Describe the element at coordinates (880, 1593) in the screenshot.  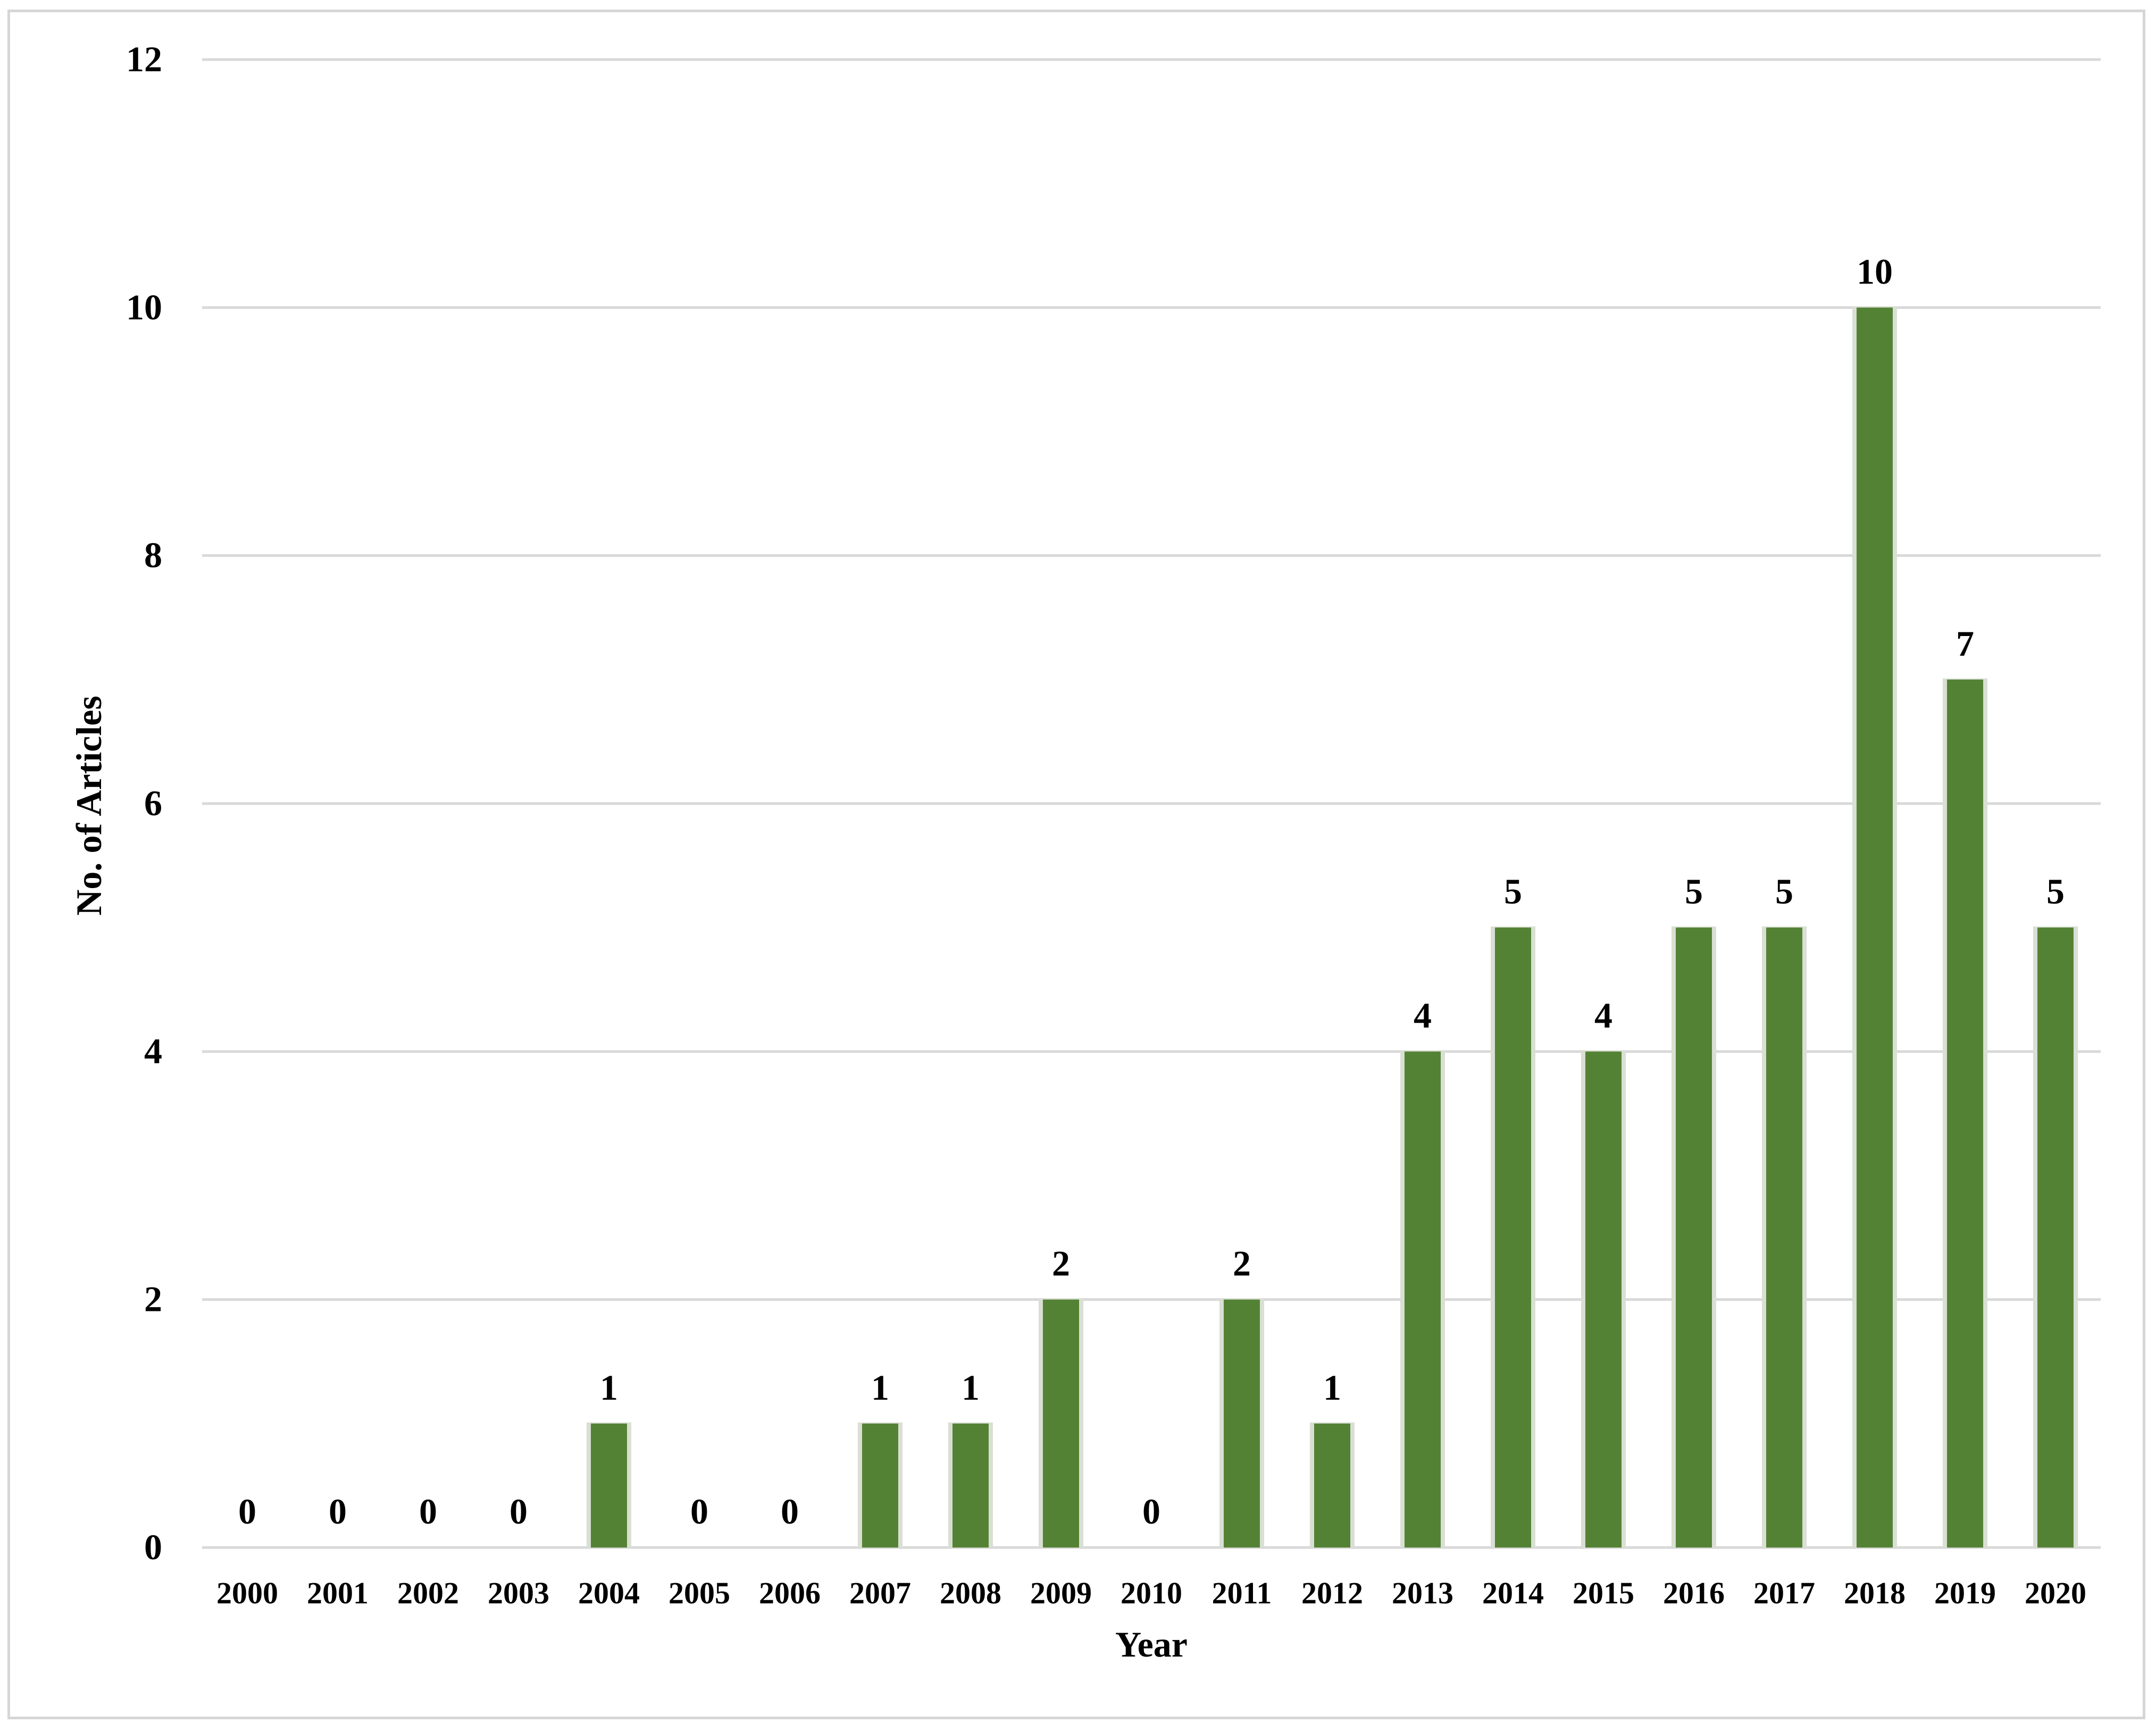
I see `x-tick-label: 2007` at that location.